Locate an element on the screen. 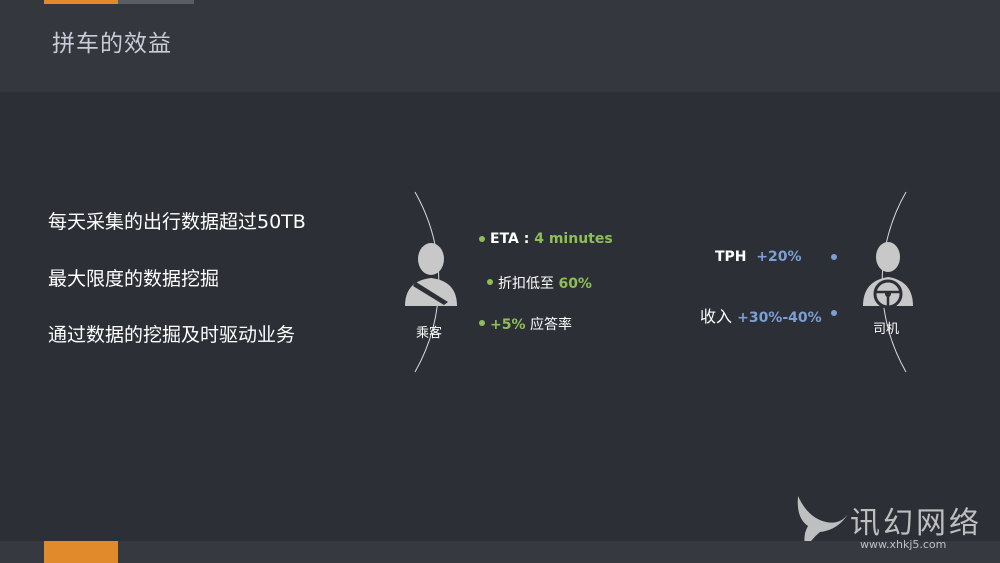 The image size is (1000, 563). footer-bar is located at coordinates (500, 552).